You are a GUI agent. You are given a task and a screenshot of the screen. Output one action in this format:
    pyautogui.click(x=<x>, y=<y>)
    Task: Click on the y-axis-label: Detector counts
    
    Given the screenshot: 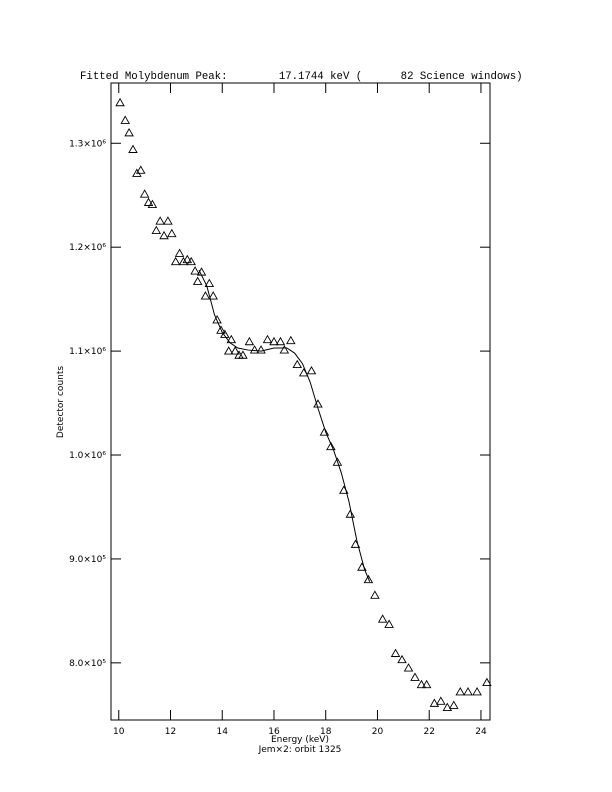 What is the action you would take?
    pyautogui.click(x=61, y=402)
    